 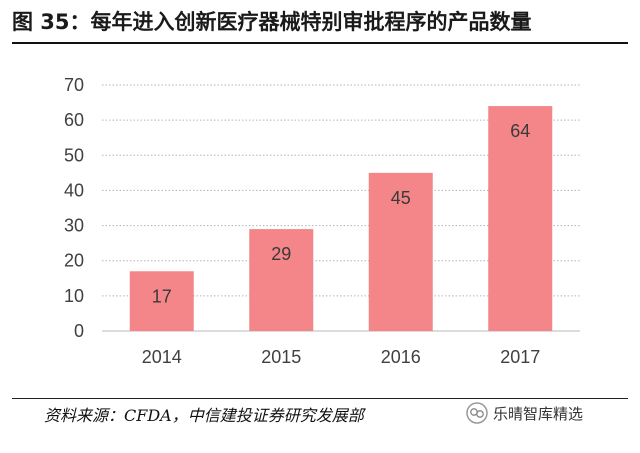 I want to click on bar-2014, so click(x=161, y=301).